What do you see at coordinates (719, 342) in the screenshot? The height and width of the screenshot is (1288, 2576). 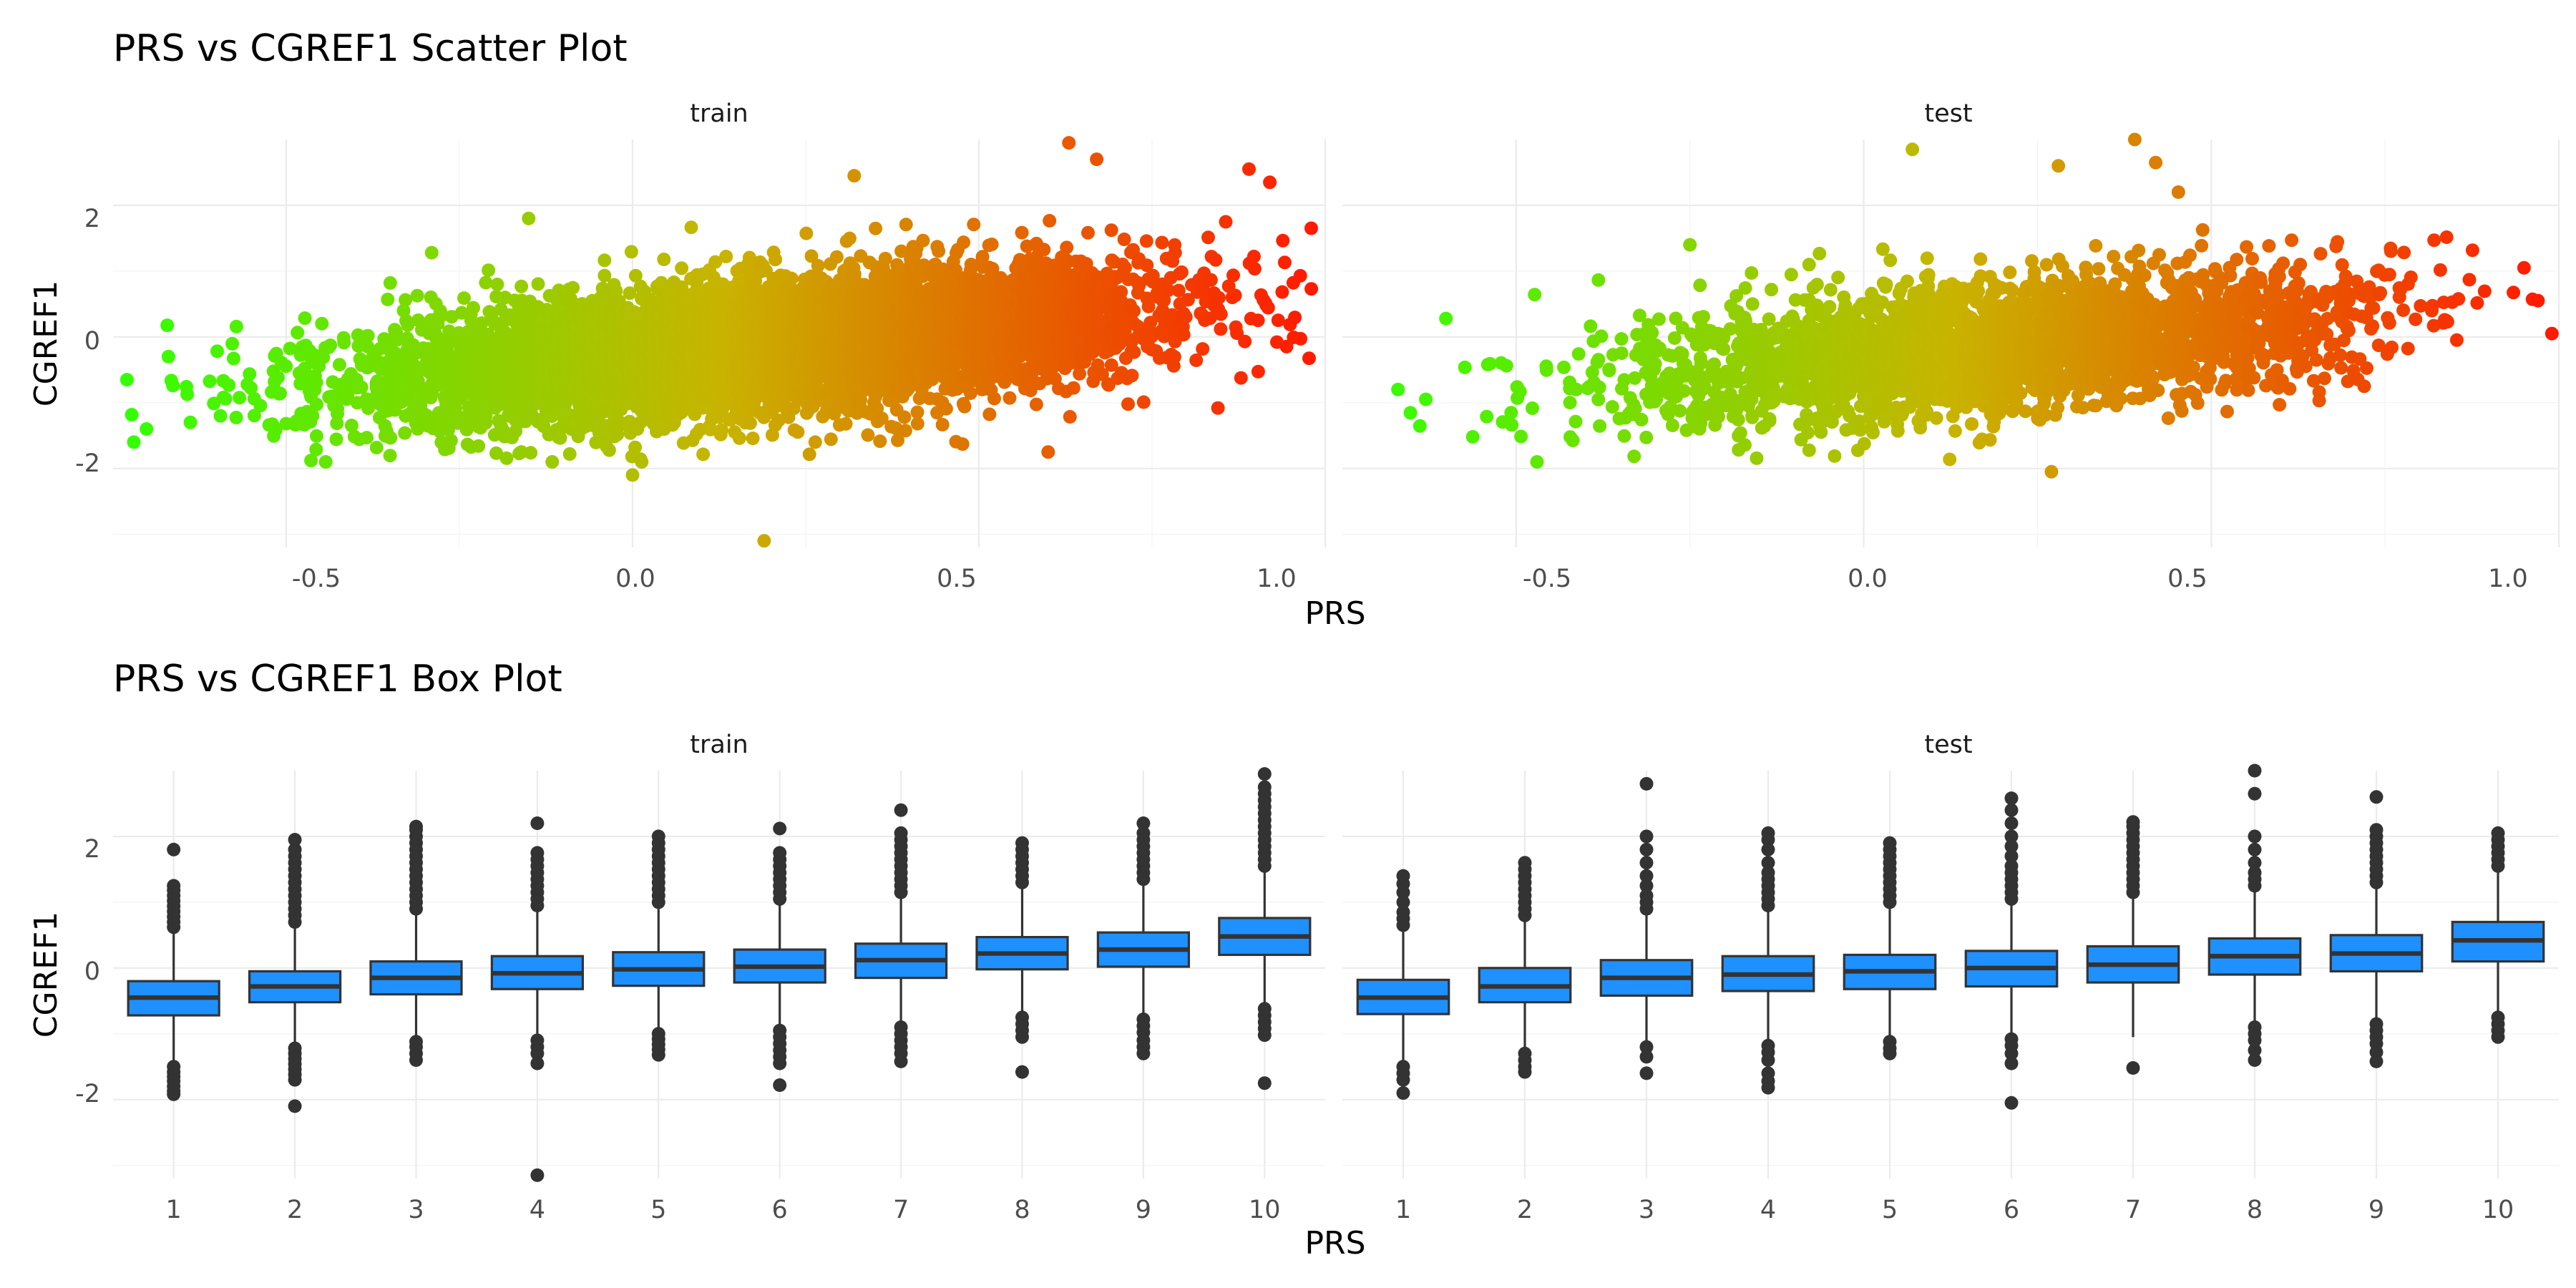 I see `scatter-points-train` at bounding box center [719, 342].